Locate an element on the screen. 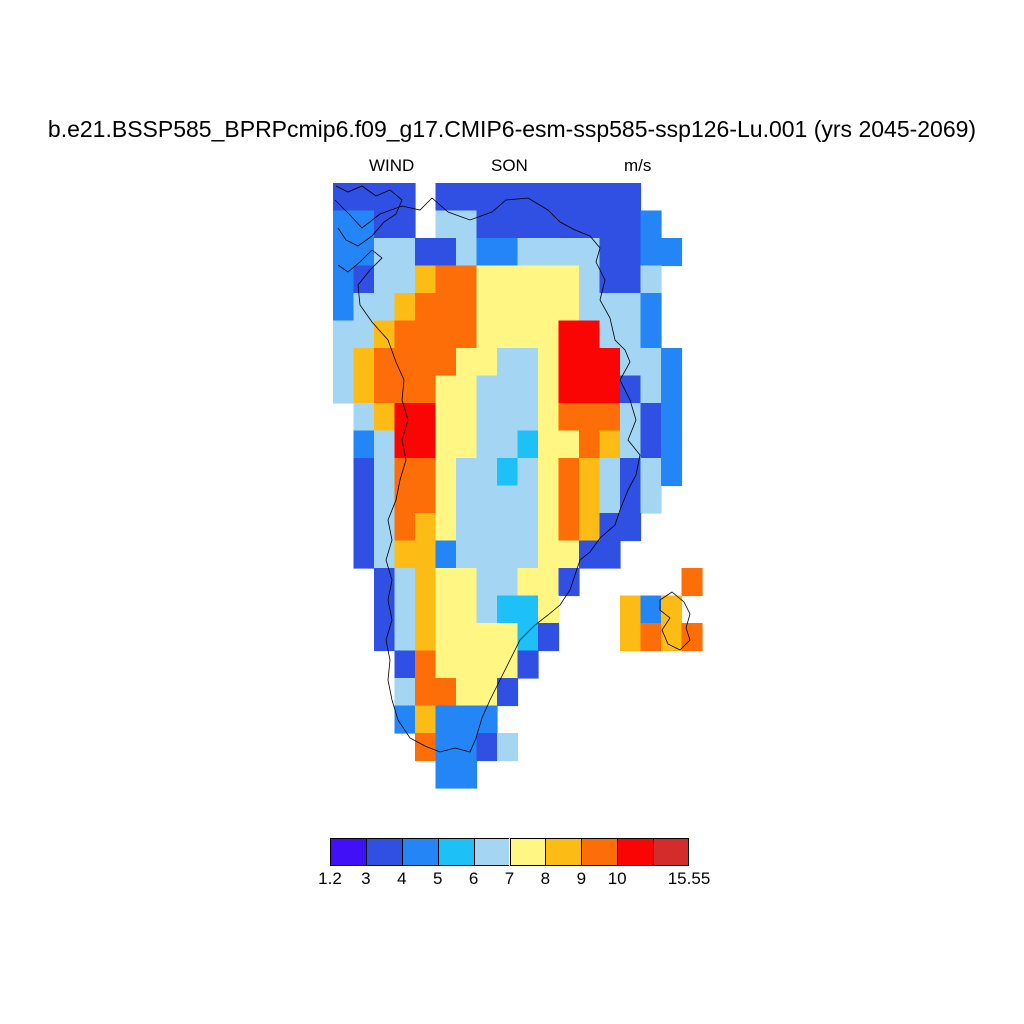 The height and width of the screenshot is (1024, 1024). coastline-iceland is located at coordinates (675, 621).